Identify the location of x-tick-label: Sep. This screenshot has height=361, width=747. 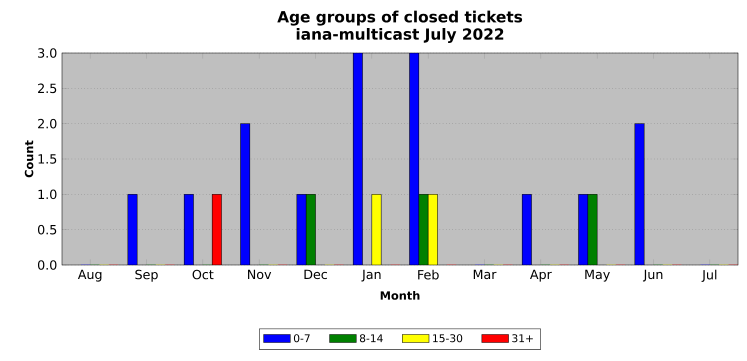
(146, 276).